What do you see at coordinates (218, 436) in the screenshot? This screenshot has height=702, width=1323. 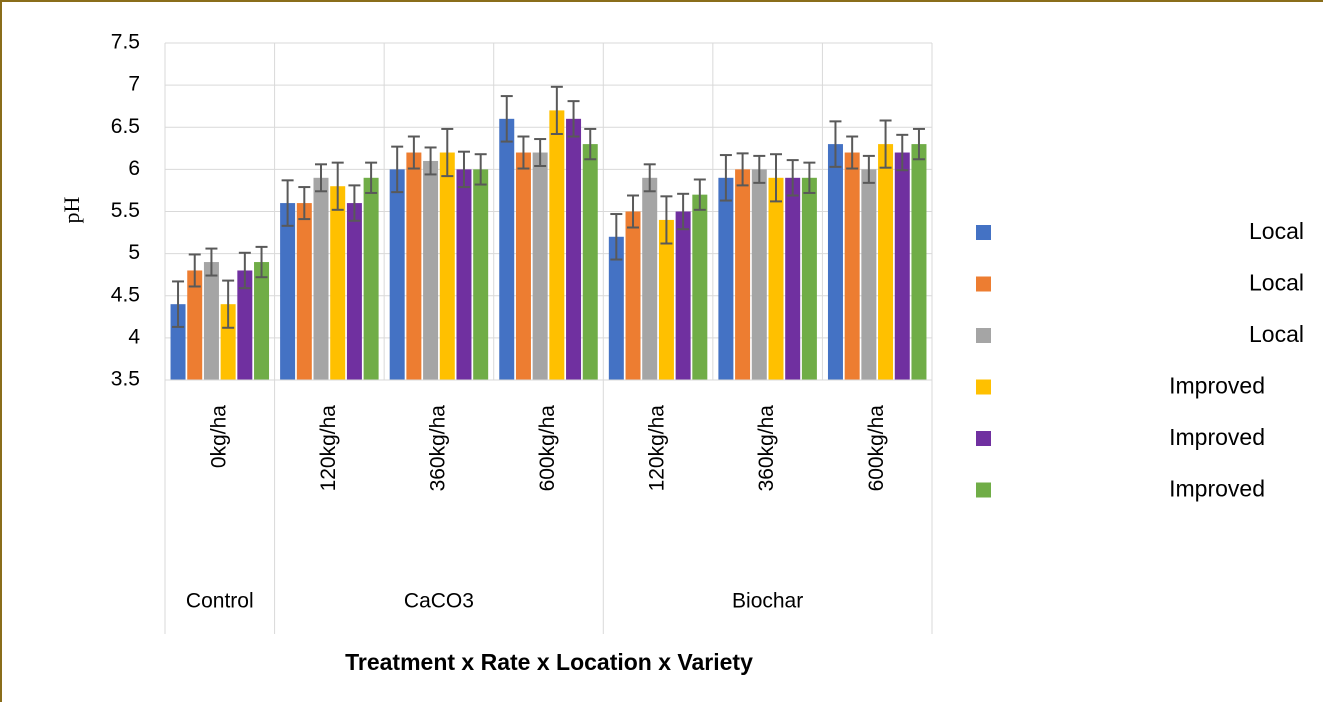 I see `x-tick-label: 0kg/ha` at bounding box center [218, 436].